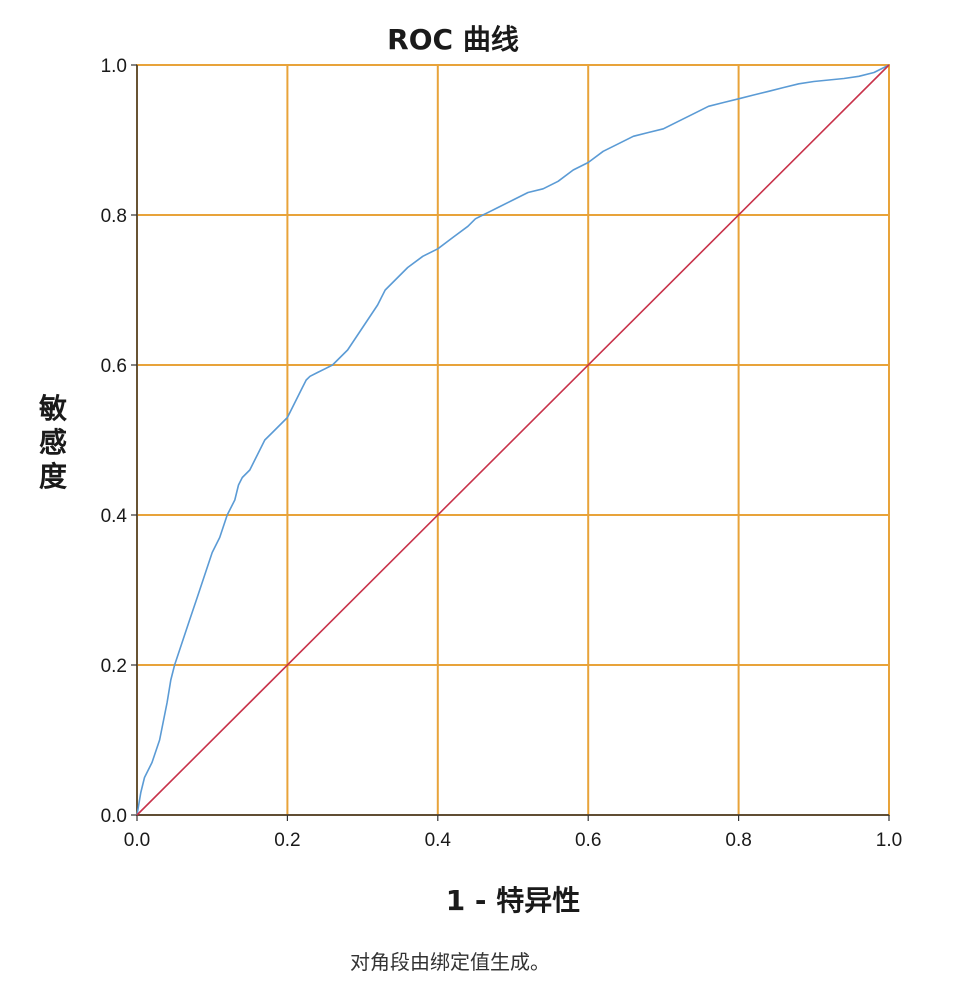 This screenshot has width=975, height=989. I want to click on x-tick-label: 0.8, so click(738, 840).